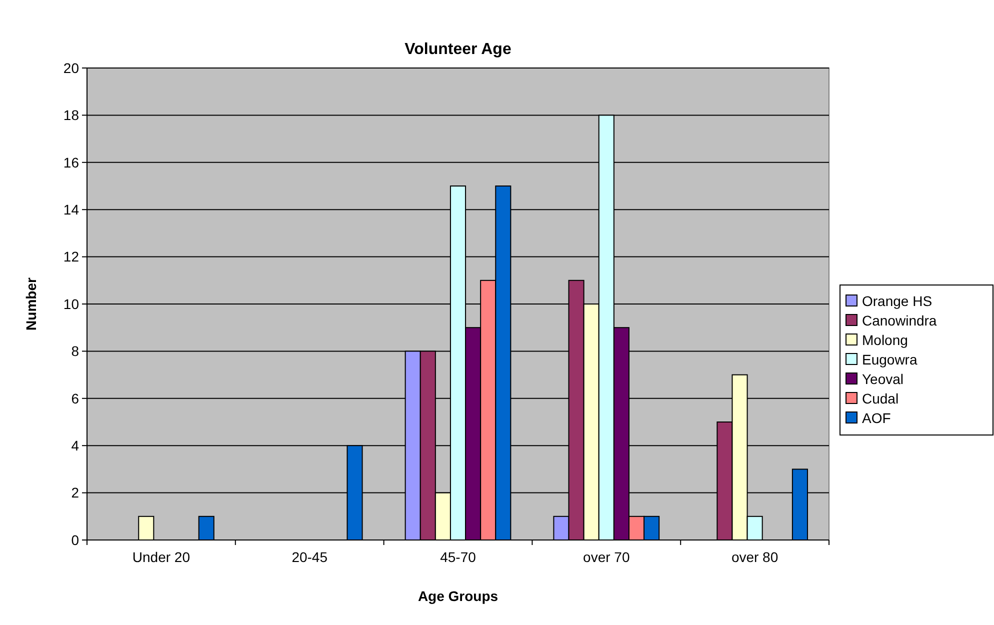 The width and height of the screenshot is (994, 625). What do you see at coordinates (71, 210) in the screenshot?
I see `y-tick-label: 14` at bounding box center [71, 210].